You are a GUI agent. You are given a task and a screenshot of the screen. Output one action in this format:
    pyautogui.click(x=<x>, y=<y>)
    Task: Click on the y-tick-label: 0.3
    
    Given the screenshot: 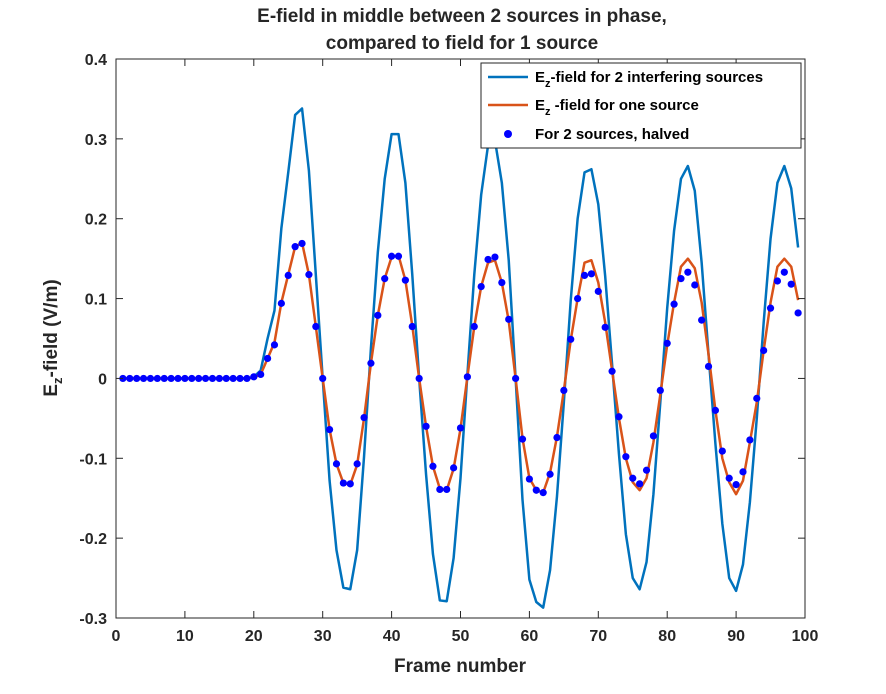 What is the action you would take?
    pyautogui.click(x=96, y=140)
    